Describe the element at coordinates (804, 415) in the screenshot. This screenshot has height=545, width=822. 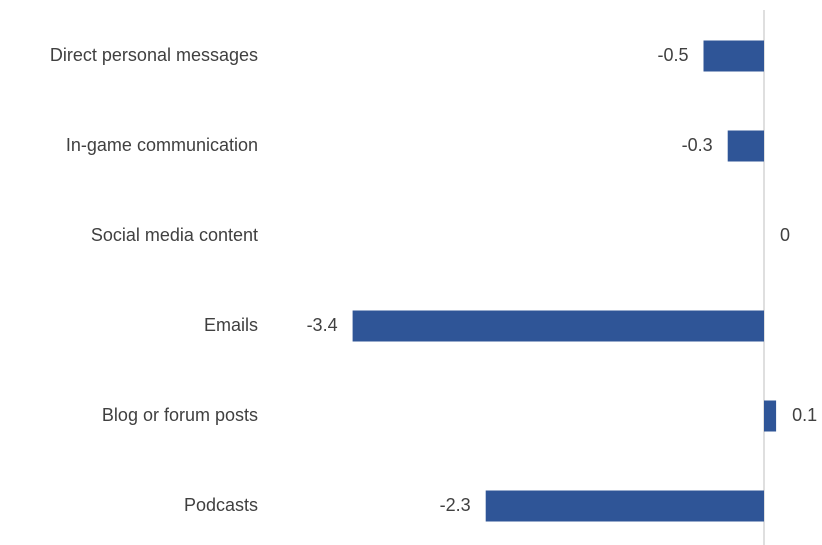
I see `value-label: 0.1` at that location.